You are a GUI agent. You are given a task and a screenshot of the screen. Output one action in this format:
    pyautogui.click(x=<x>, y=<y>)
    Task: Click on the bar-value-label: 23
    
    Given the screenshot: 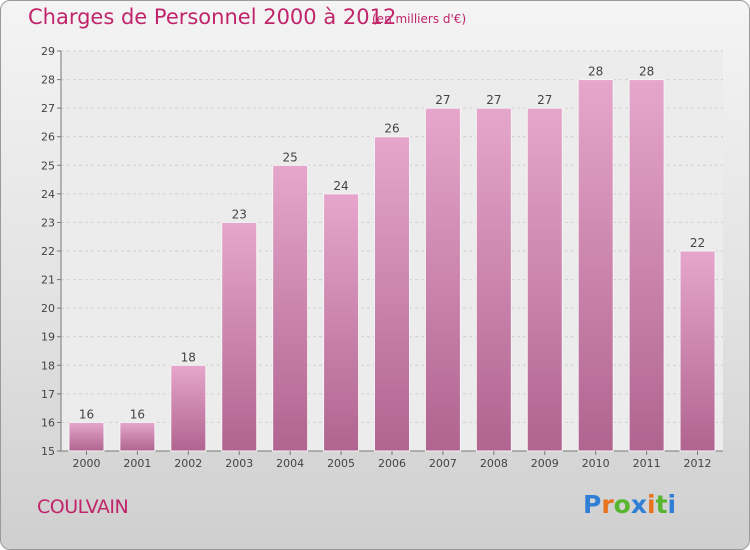 What is the action you would take?
    pyautogui.click(x=239, y=214)
    